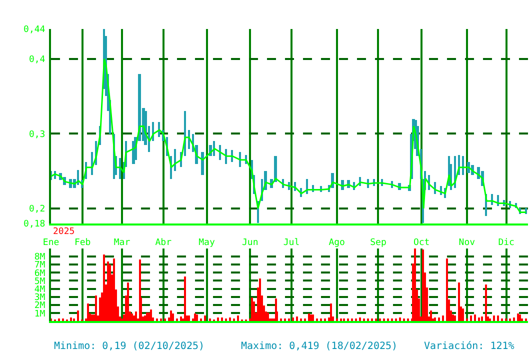 This screenshot has width=530, height=360. Describe the element at coordinates (122, 243) in the screenshot. I see `x-tick-label: Mar` at that location.